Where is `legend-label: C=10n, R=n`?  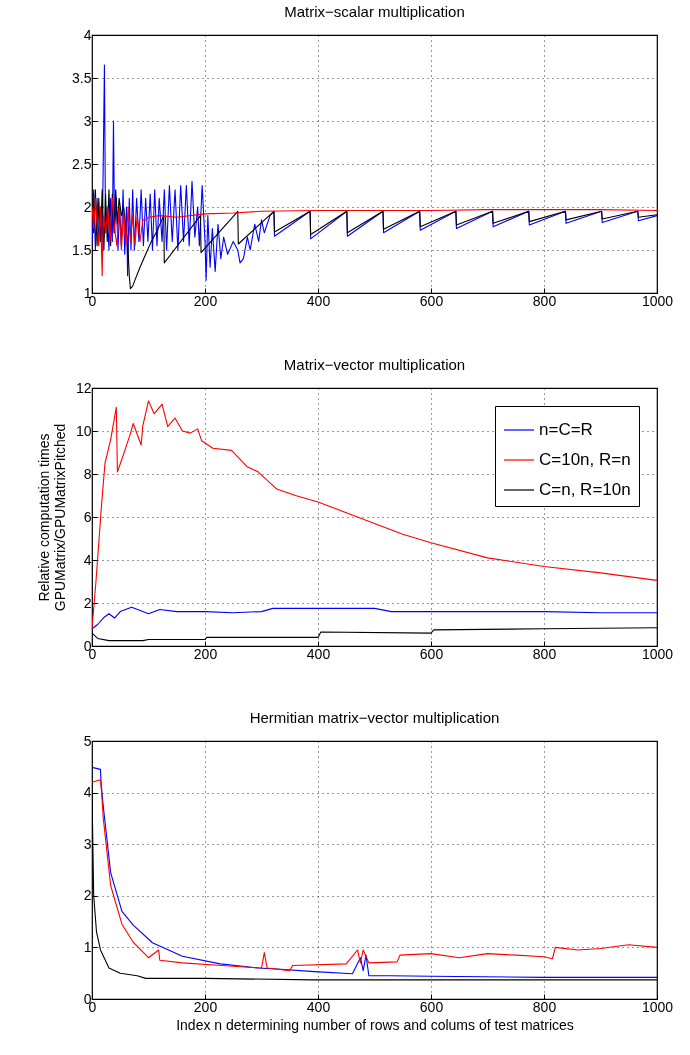 legend-label: C=10n, R=n is located at coordinates (585, 459).